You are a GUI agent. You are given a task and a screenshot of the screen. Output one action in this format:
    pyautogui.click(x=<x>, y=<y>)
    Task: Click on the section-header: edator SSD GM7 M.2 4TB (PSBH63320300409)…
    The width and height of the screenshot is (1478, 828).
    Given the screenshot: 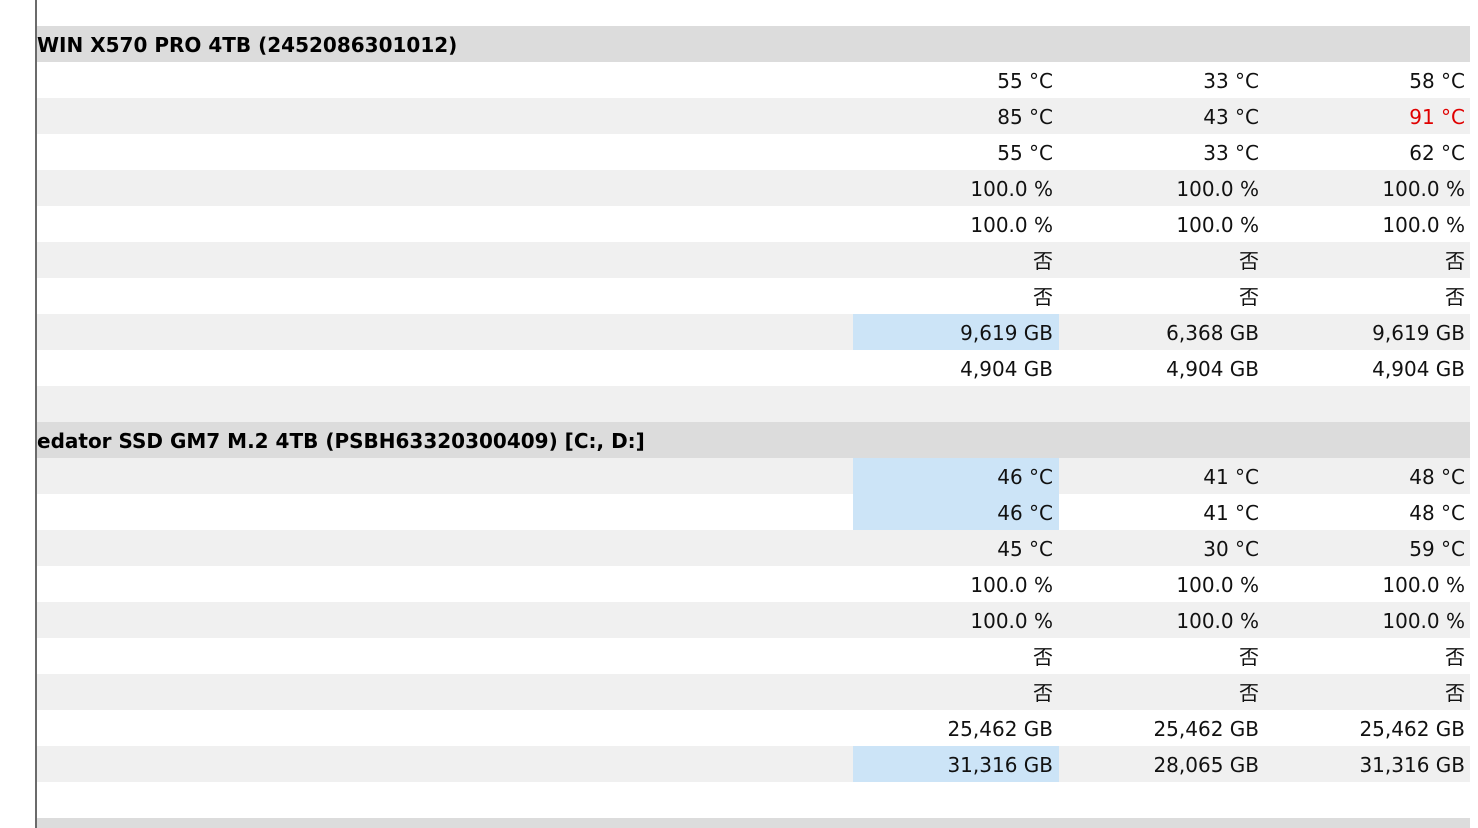 What is the action you would take?
    pyautogui.click(x=753, y=440)
    